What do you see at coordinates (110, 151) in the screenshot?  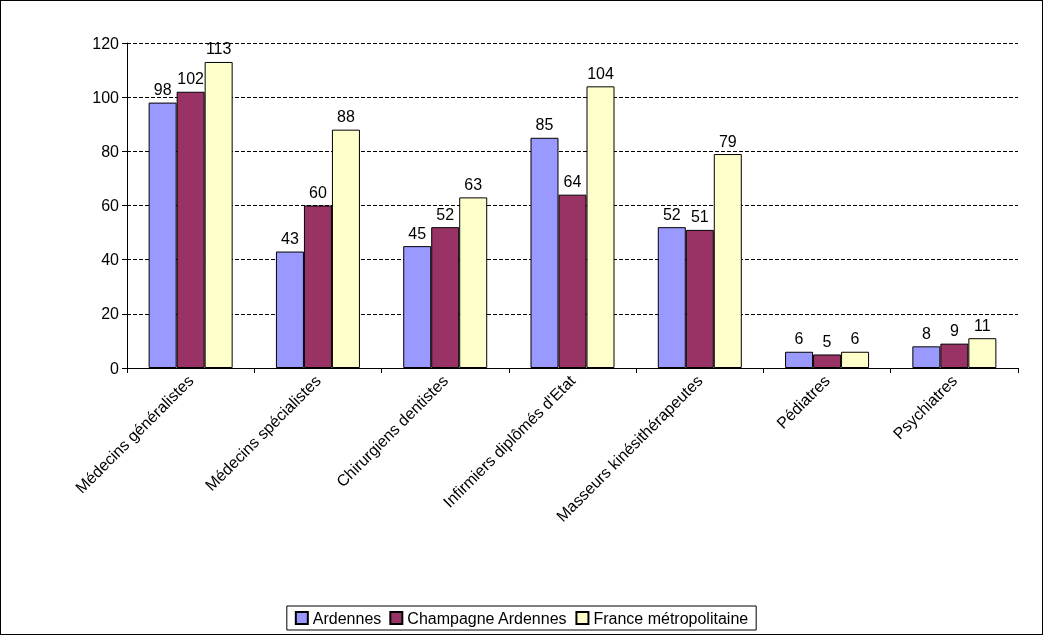 I see `y-tick-label: 80` at bounding box center [110, 151].